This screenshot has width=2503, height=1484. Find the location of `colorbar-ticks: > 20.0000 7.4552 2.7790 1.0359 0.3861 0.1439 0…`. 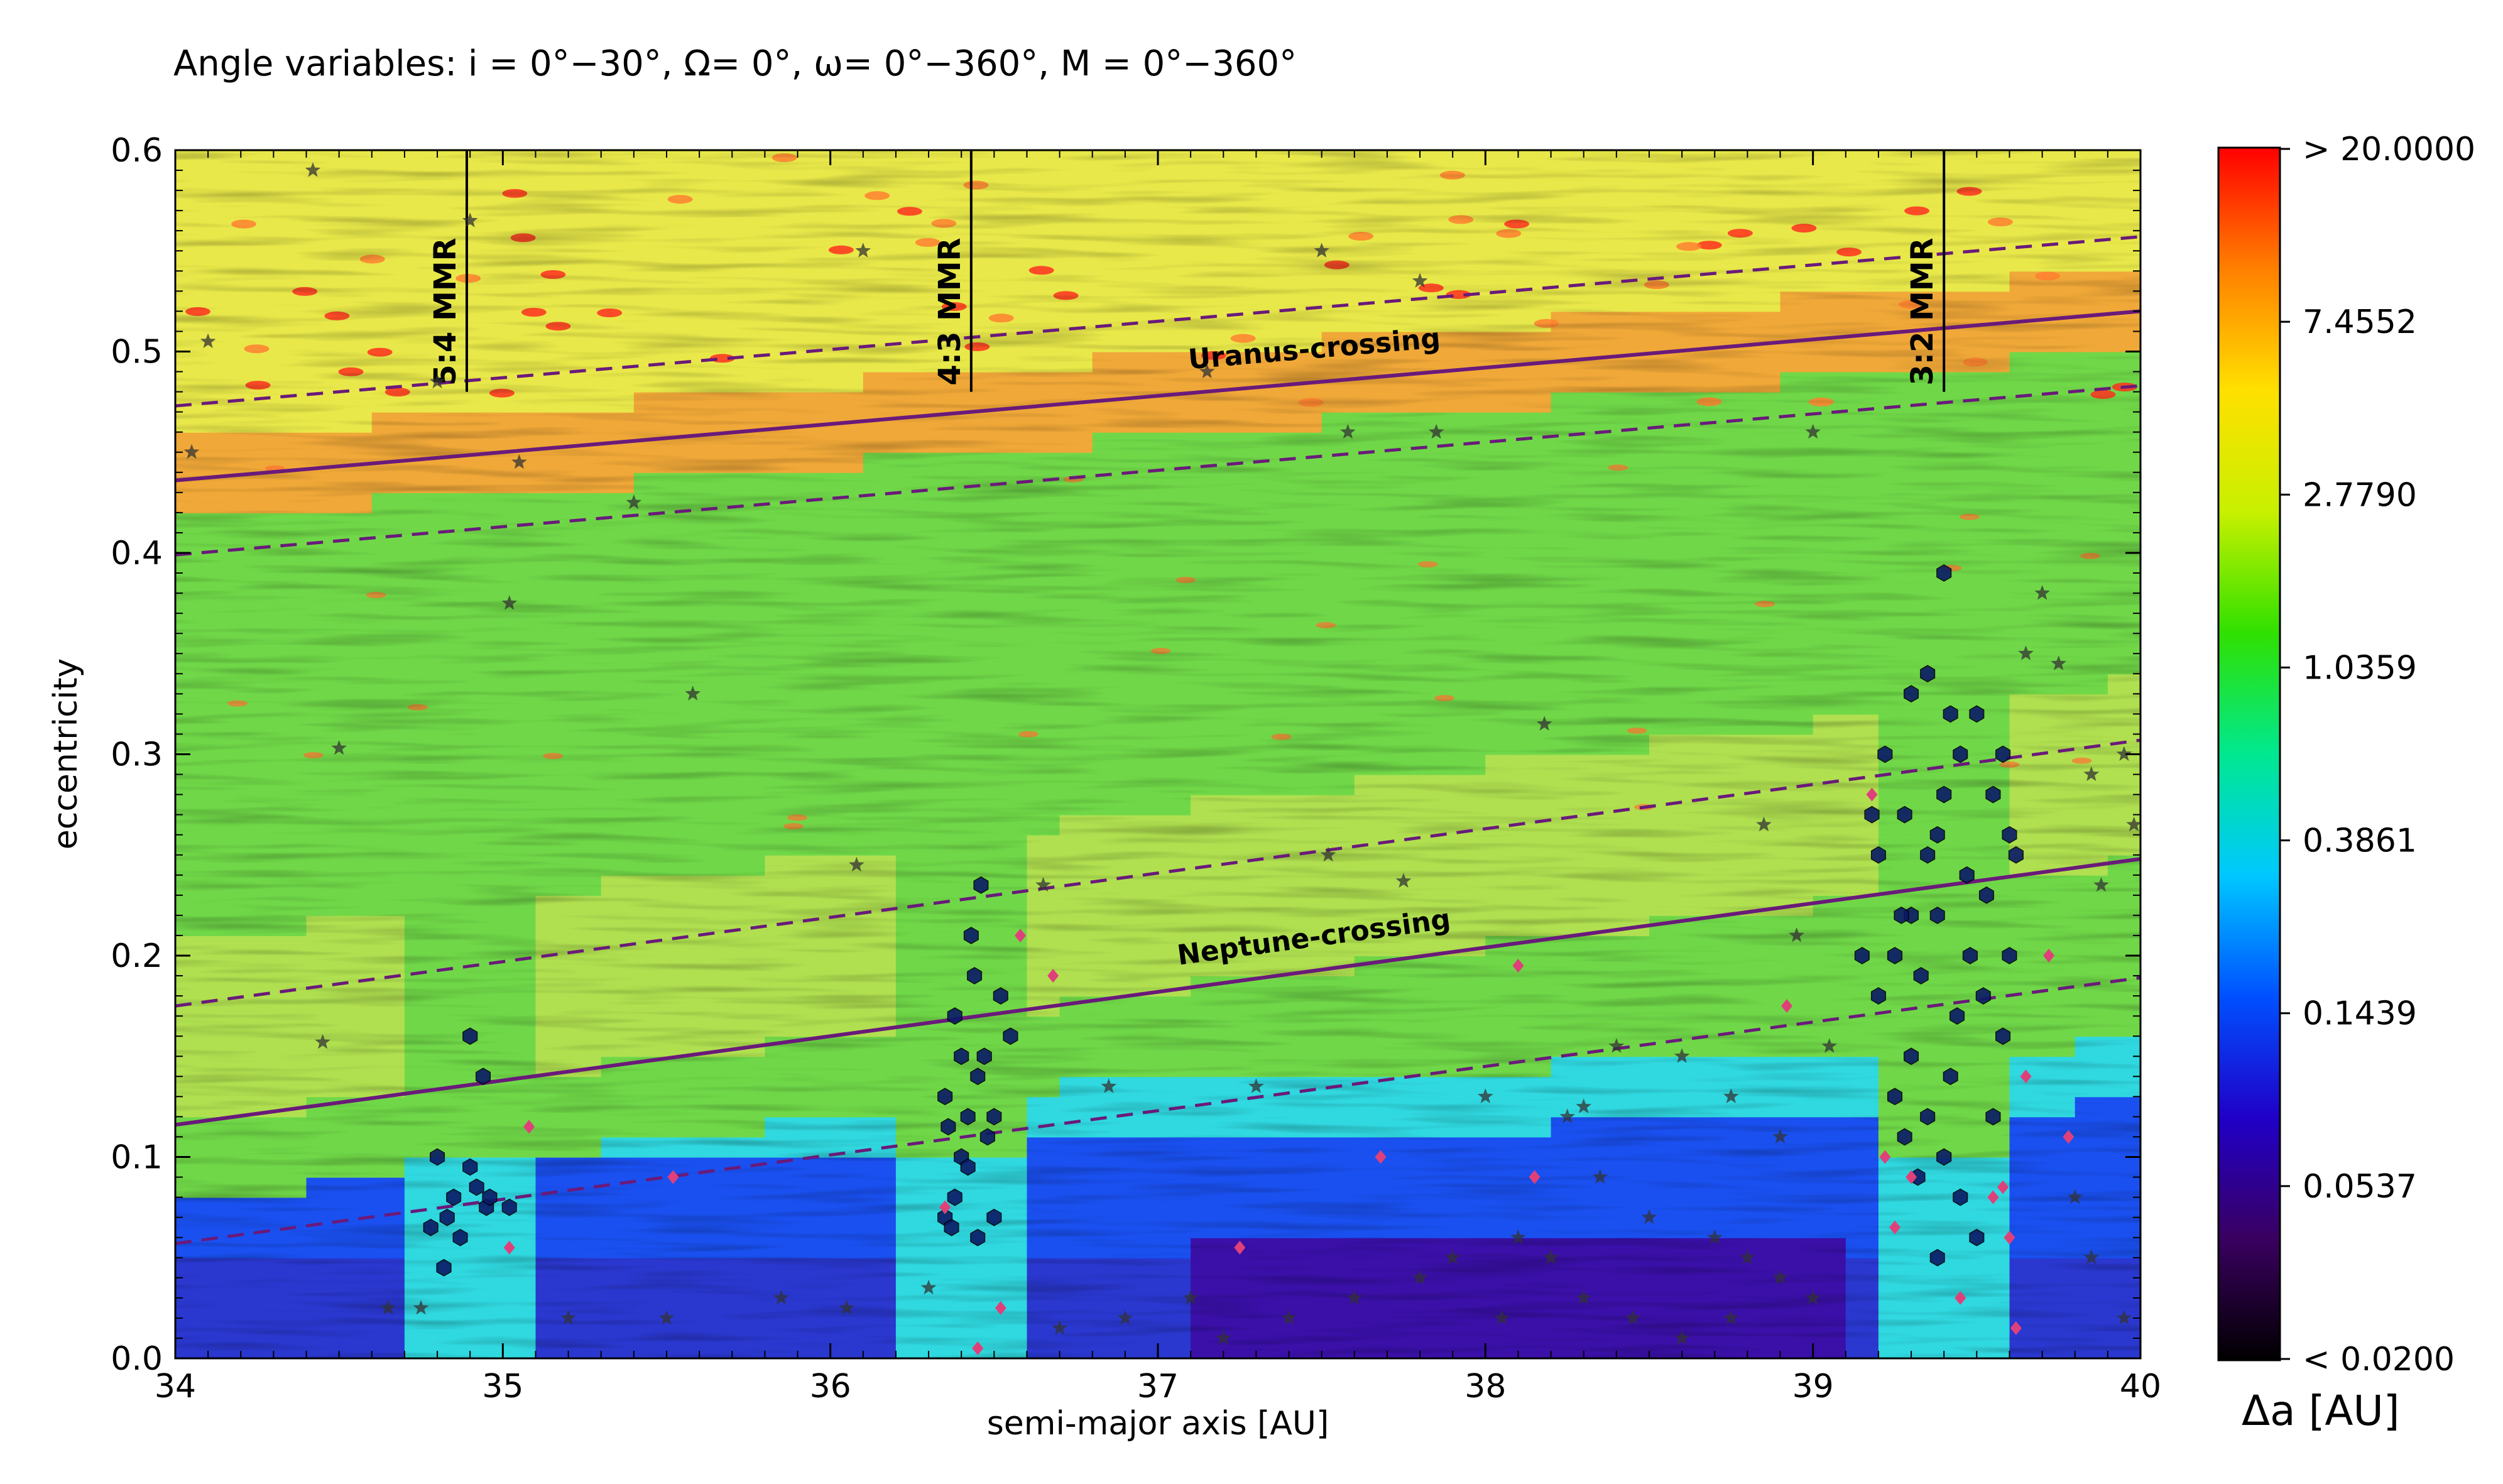

colorbar-ticks: > 20.0000 7.4552 2.7790 1.0359 0.3861 0.1439 0… is located at coordinates (2377, 754).